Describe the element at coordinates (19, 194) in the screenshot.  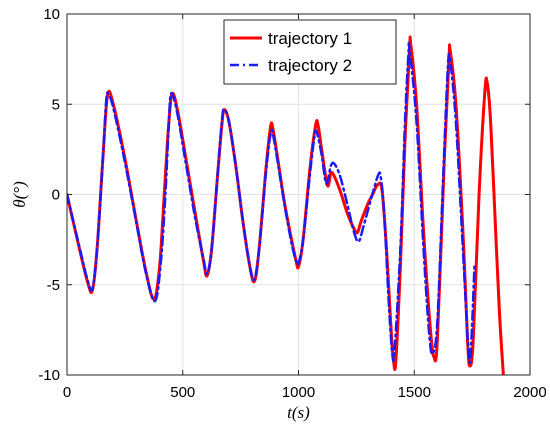
I see `y-axis-title: θ(°)` at that location.